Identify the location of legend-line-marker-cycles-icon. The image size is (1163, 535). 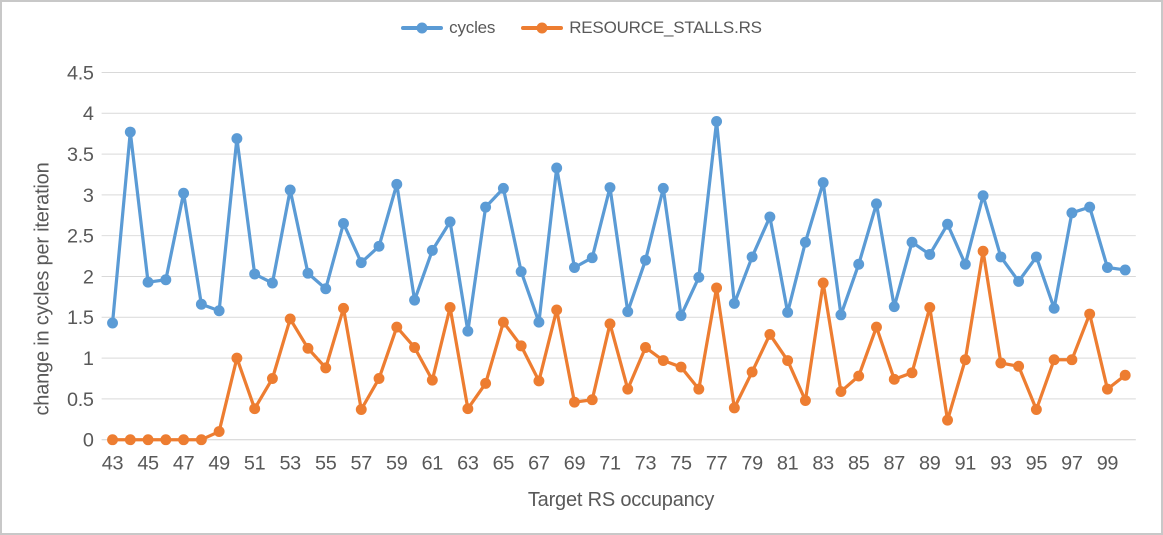
(422, 28).